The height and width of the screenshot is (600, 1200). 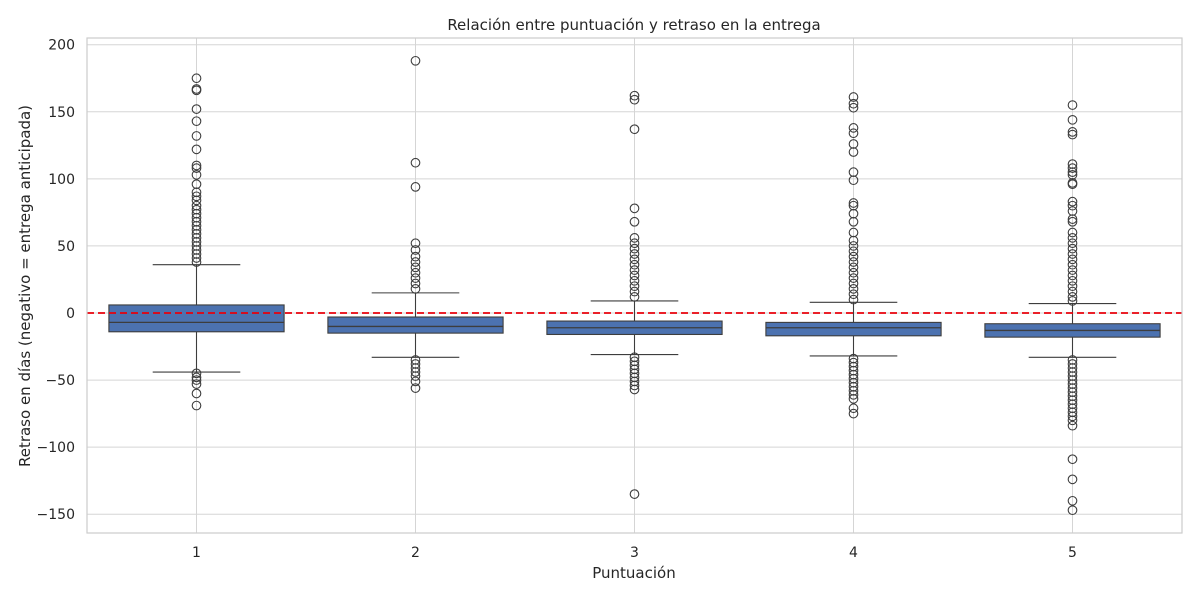 I want to click on y-tick-label: 200, so click(x=61, y=46).